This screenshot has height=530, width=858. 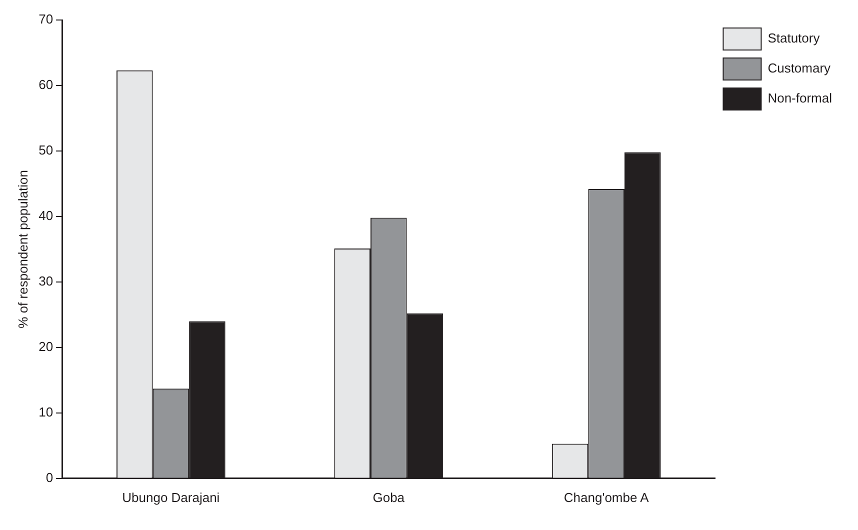 I want to click on x-tick-label: Goba, so click(x=389, y=497).